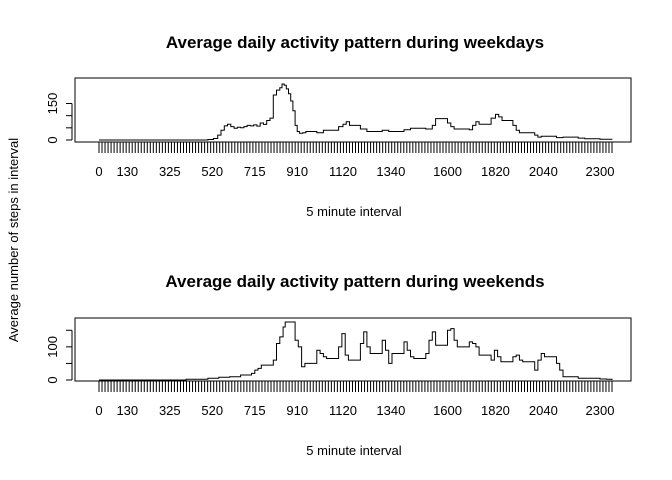  I want to click on weekends-x-axis-label: 5 minute interval, so click(353, 450).